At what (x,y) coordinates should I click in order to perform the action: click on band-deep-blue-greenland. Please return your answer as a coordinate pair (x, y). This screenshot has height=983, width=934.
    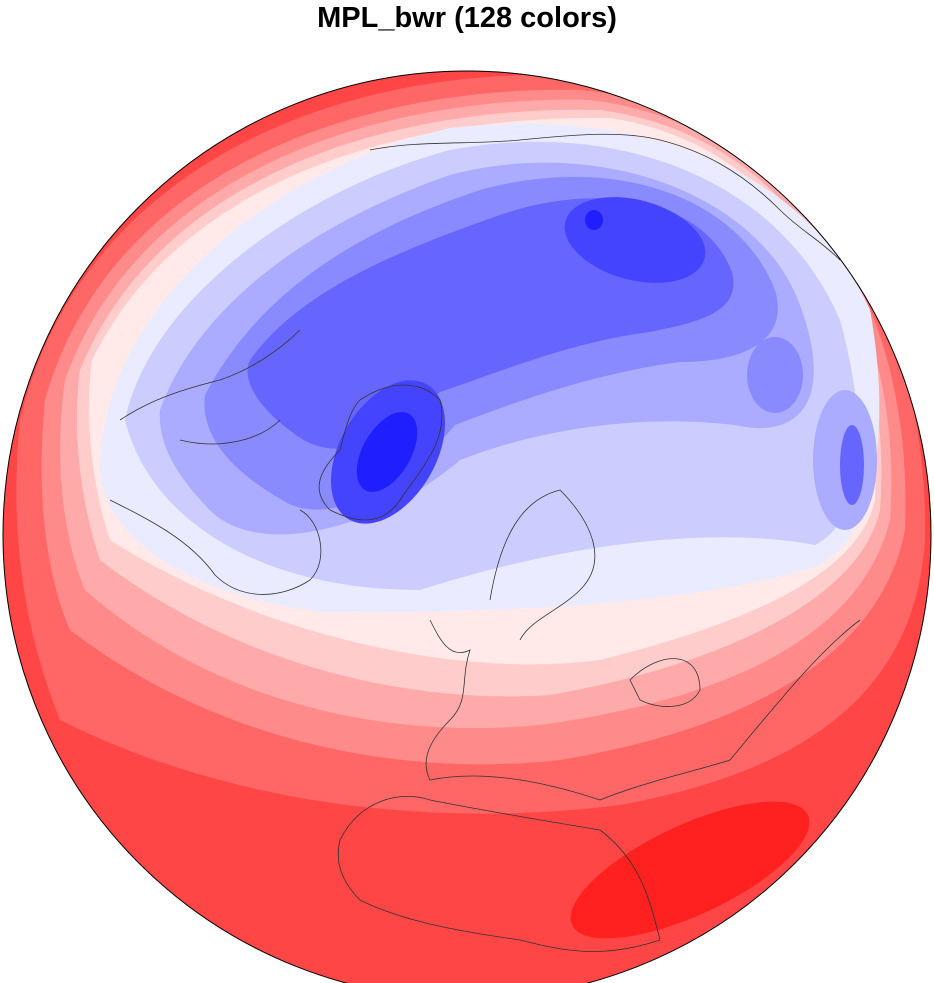
    Looking at the image, I should click on (387, 452).